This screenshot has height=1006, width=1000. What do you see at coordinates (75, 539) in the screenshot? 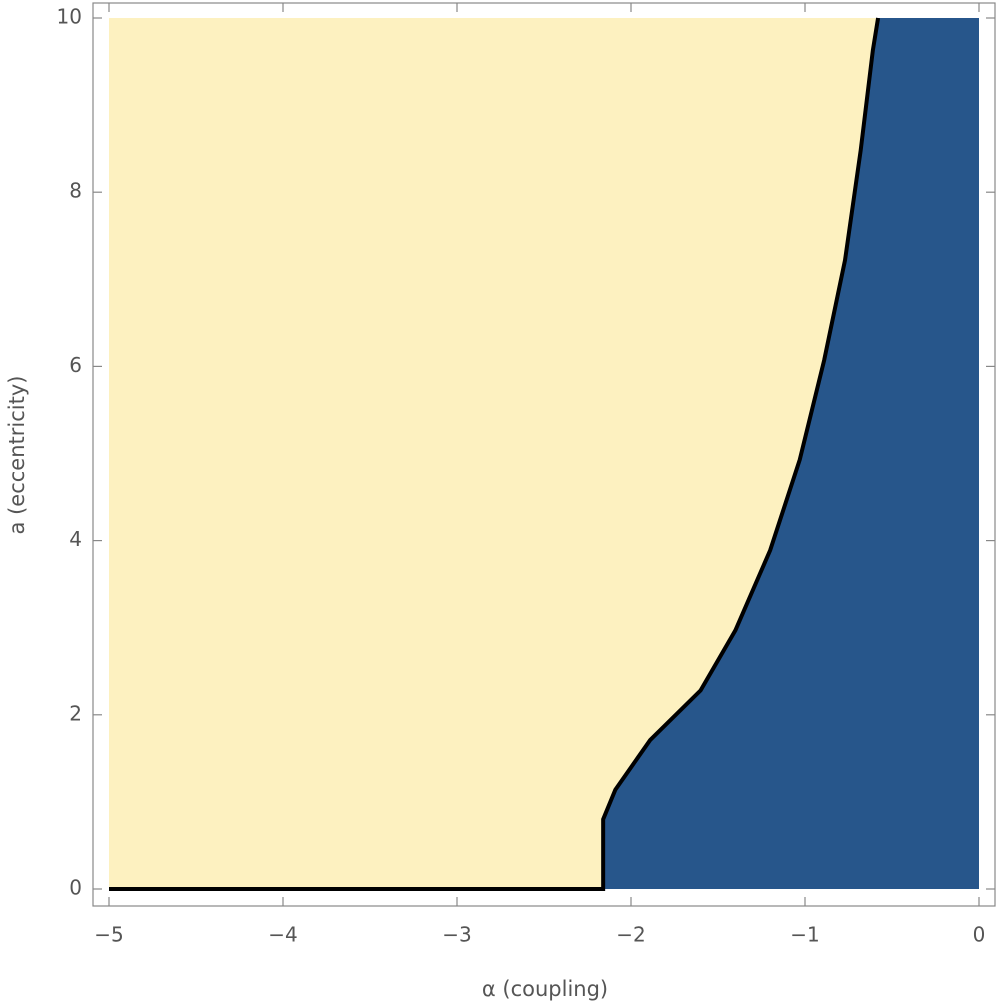
I see `y-tick-label: 4` at bounding box center [75, 539].